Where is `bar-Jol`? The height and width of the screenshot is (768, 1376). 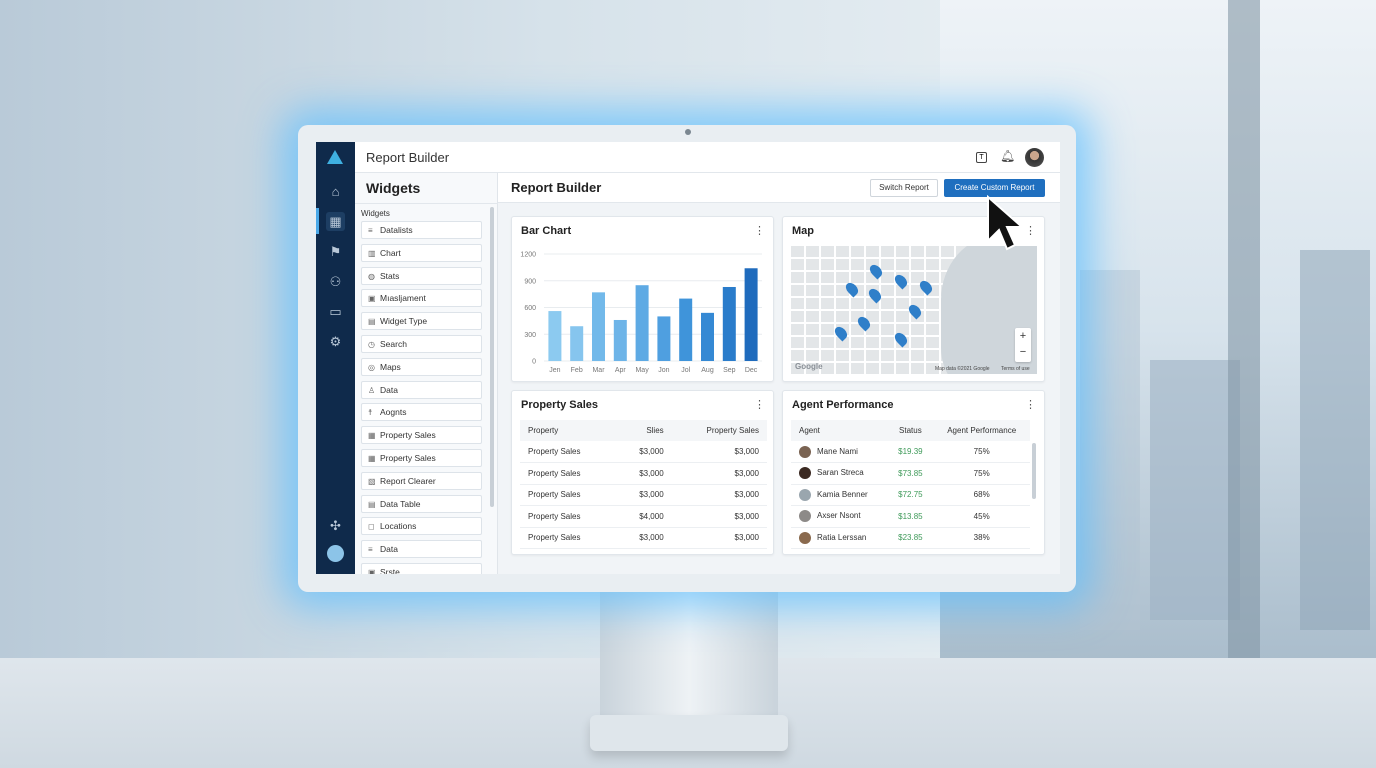
bar-Jol is located at coordinates (686, 329).